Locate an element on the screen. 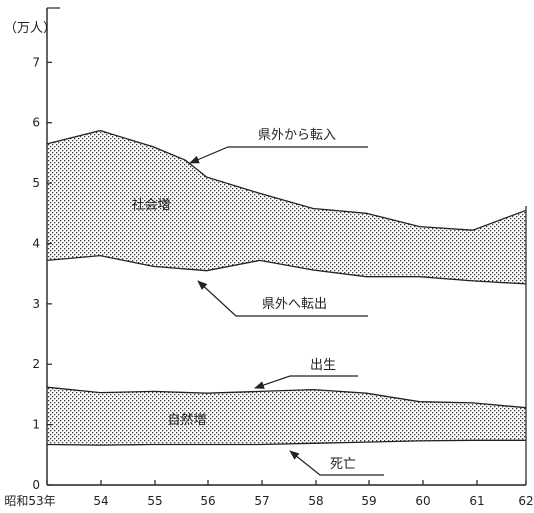 The image size is (534, 513). y-unit-label: （万人） is located at coordinates (30, 28).